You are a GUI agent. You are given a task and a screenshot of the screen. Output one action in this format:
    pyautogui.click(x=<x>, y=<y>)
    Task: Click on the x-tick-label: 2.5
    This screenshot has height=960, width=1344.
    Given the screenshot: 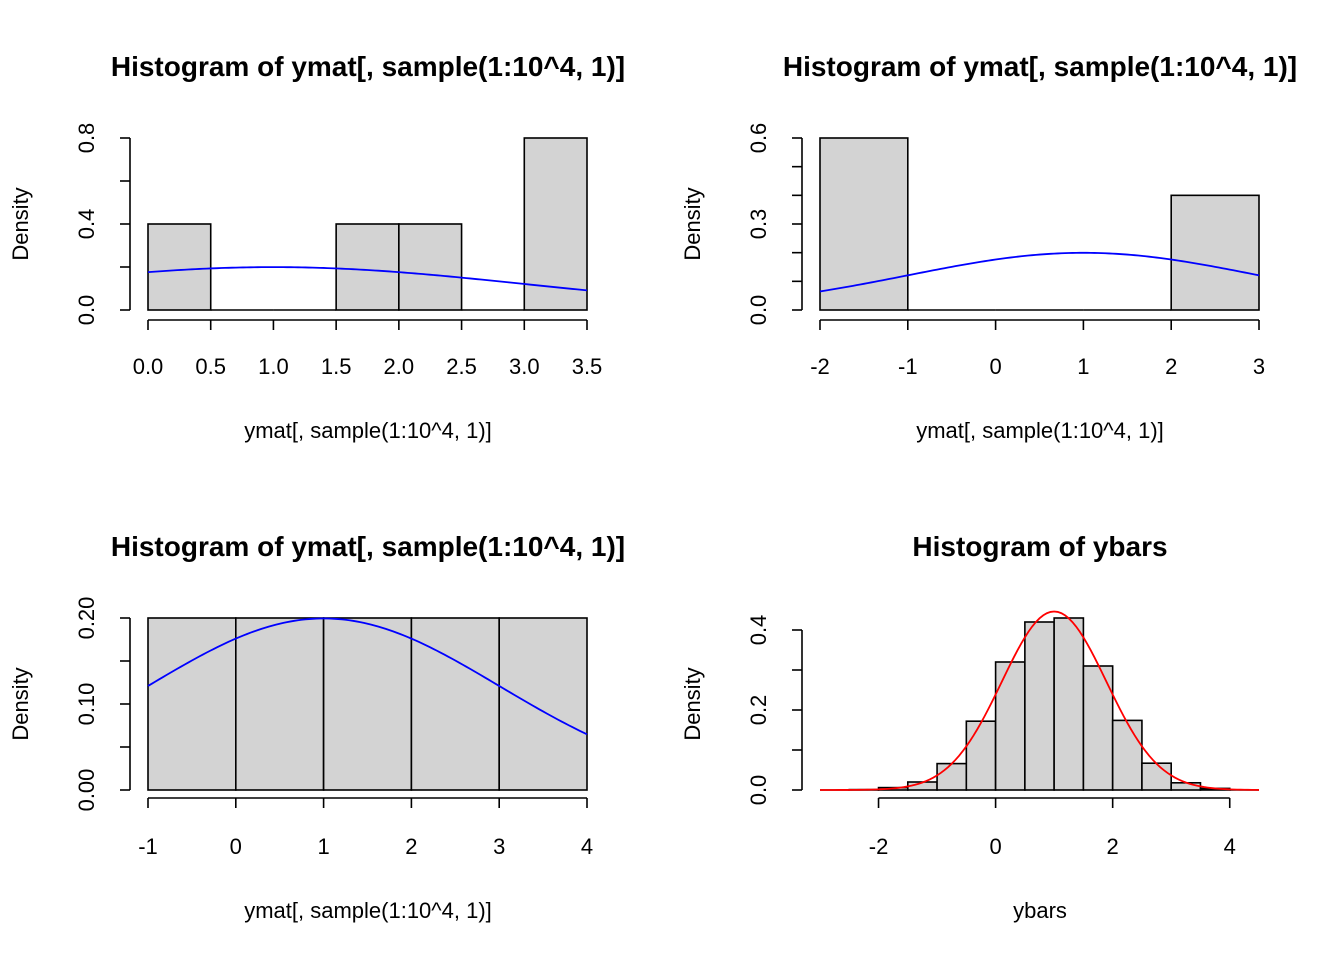 What is the action you would take?
    pyautogui.click(x=461, y=366)
    